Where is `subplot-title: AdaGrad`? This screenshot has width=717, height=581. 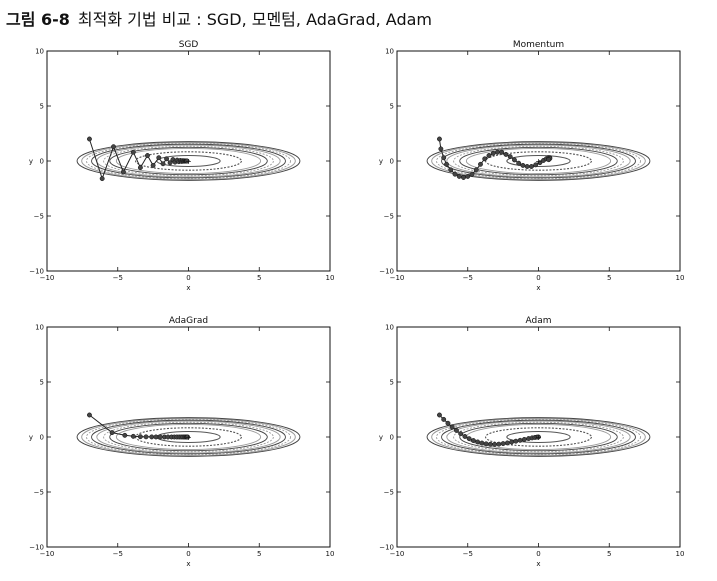 subplot-title: AdaGrad is located at coordinates (188, 321).